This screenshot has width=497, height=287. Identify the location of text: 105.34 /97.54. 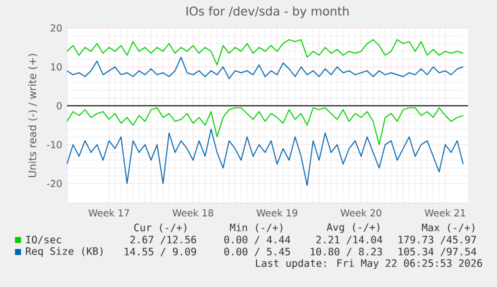
(437, 252).